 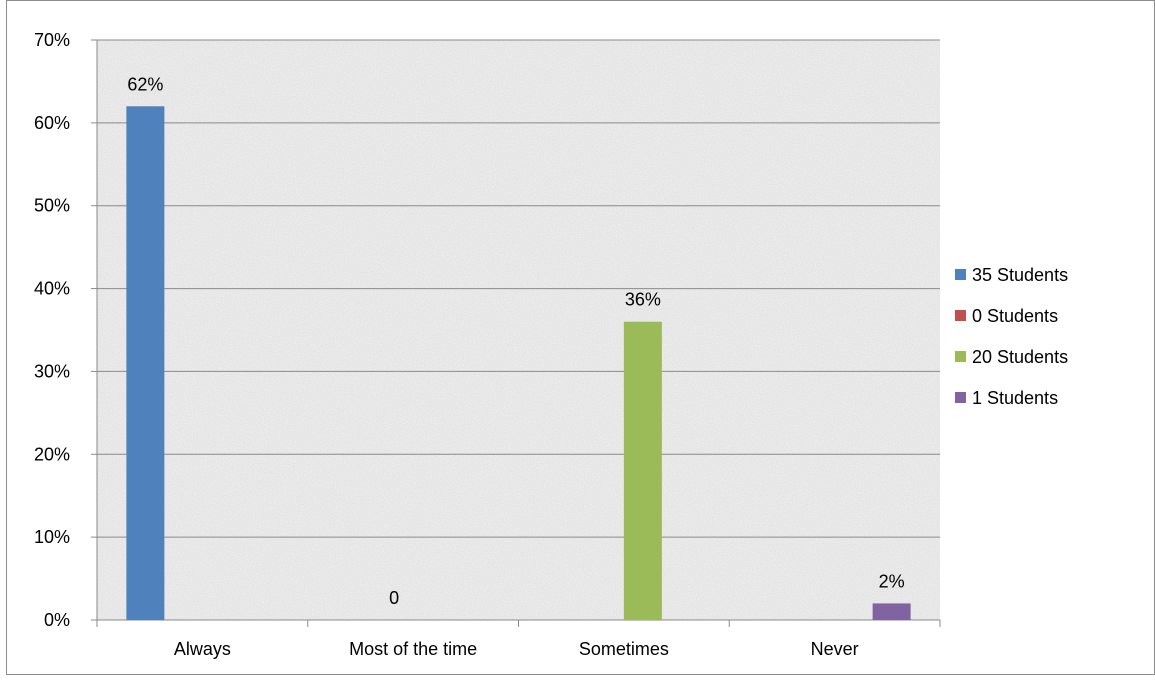 What do you see at coordinates (52, 537) in the screenshot?
I see `y-tick-label: 10%` at bounding box center [52, 537].